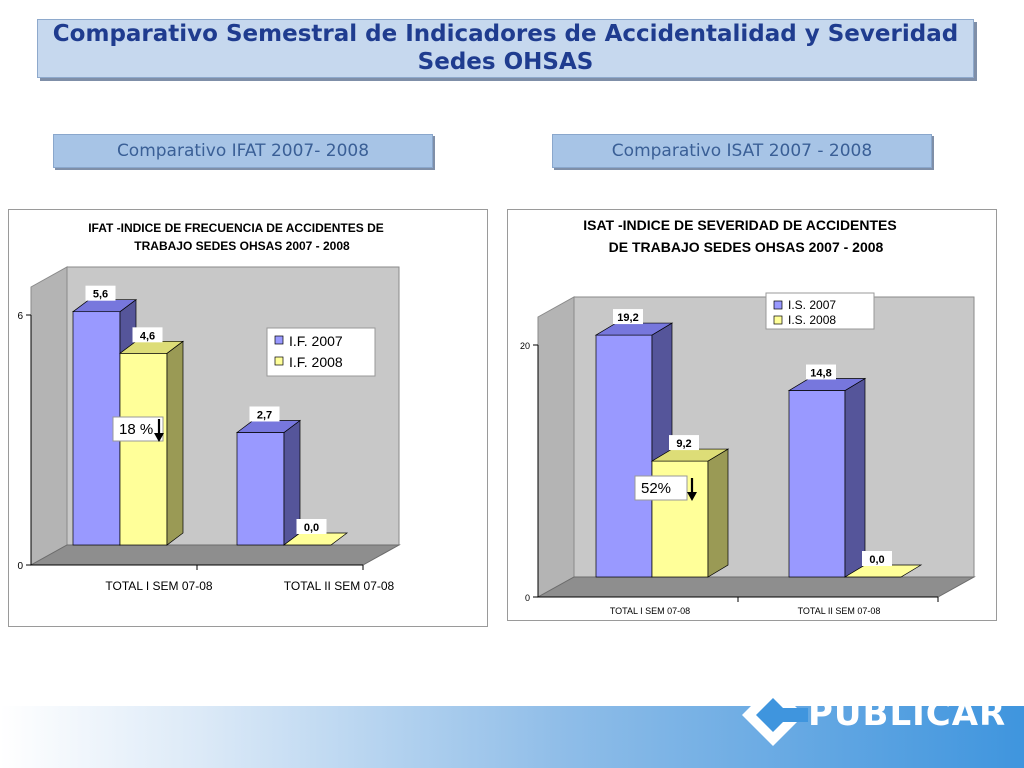 The height and width of the screenshot is (768, 1024). What do you see at coordinates (242, 246) in the screenshot?
I see `ifat-chart-title-line2: TRABAJO SEDES OHSAS 2007 - 2008` at bounding box center [242, 246].